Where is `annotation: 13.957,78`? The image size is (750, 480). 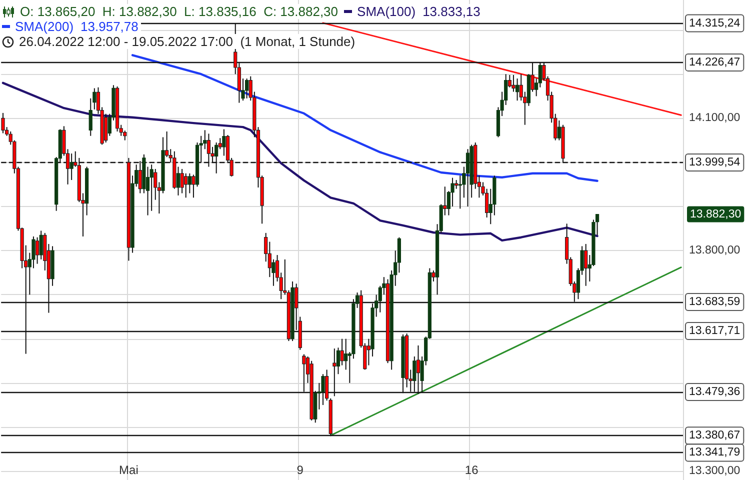
annotation: 13.957,78 is located at coordinates (109, 26).